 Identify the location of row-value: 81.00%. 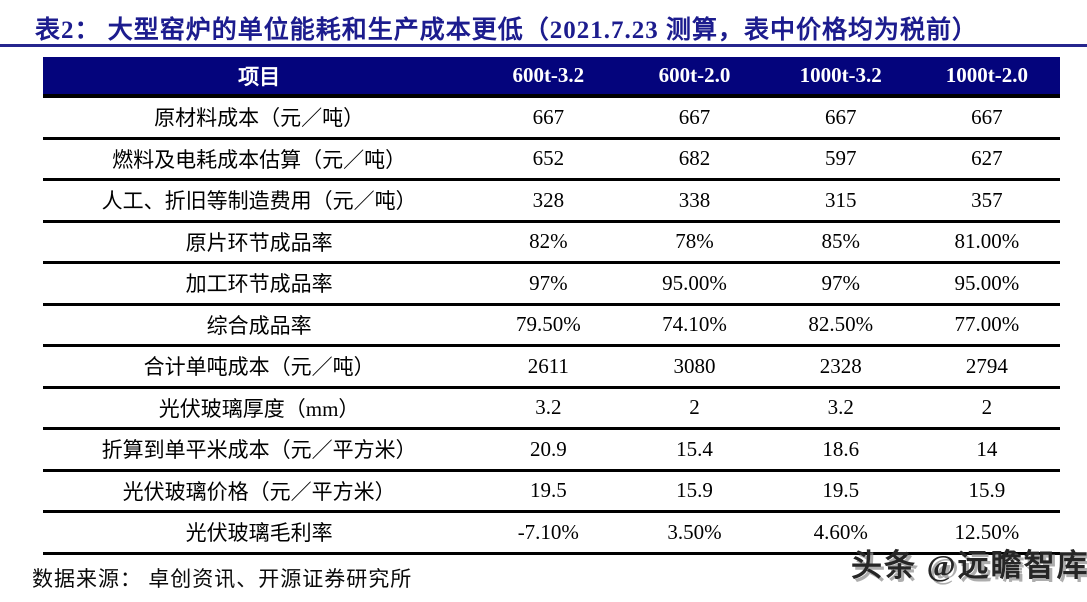
(986, 242).